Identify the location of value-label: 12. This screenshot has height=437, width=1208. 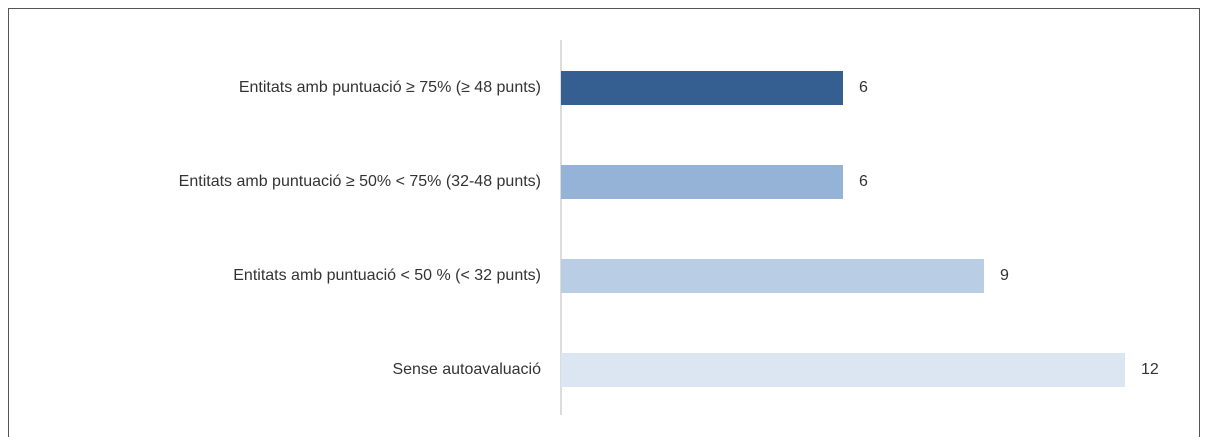
(1150, 369).